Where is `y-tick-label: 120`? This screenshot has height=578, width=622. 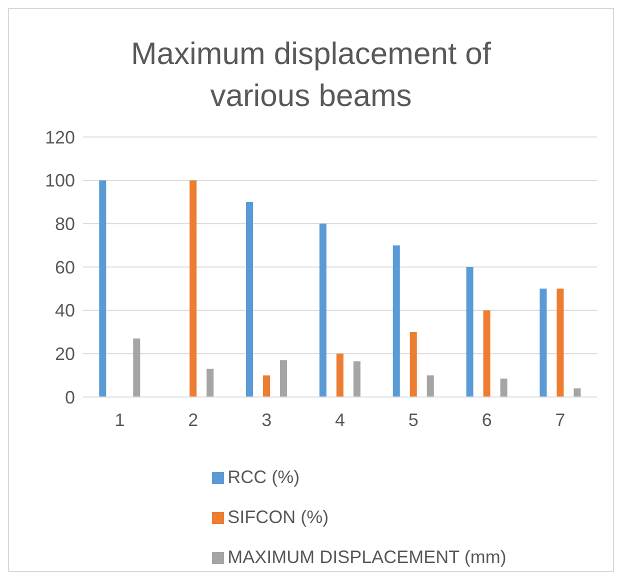 y-tick-label: 120 is located at coordinates (59, 137).